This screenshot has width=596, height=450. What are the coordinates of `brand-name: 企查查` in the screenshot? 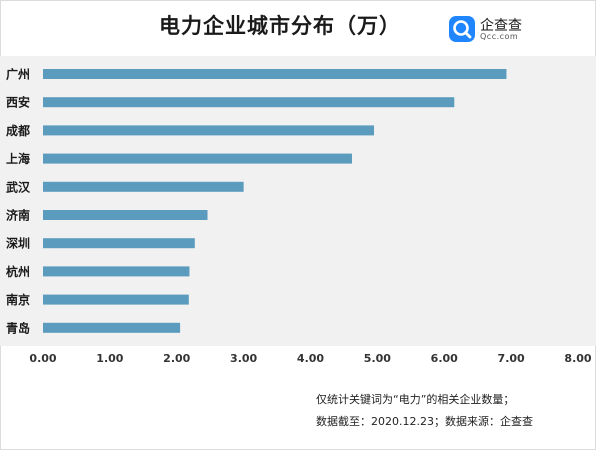 It's located at (501, 26).